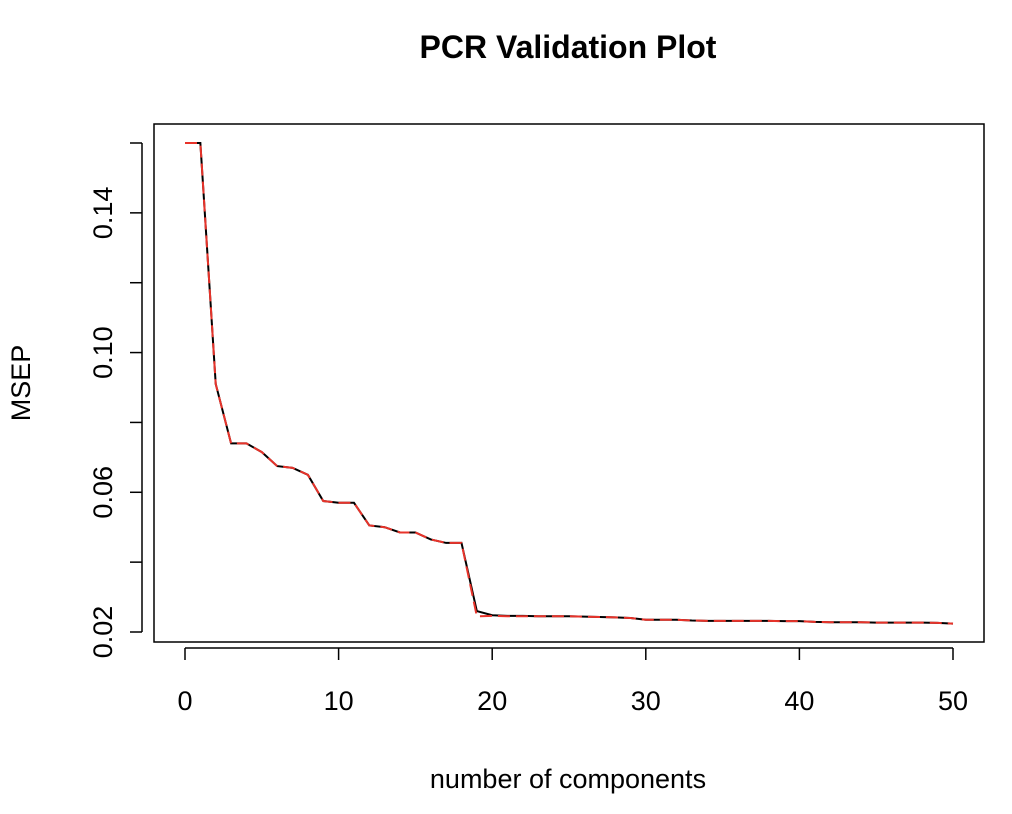 Image resolution: width=1012 pixels, height=814 pixels. What do you see at coordinates (799, 701) in the screenshot?
I see `x-tick-label: 40` at bounding box center [799, 701].